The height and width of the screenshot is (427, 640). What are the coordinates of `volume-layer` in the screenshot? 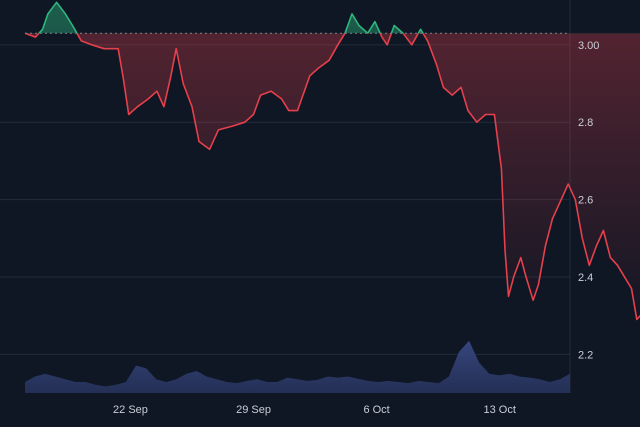 It's located at (297, 366).